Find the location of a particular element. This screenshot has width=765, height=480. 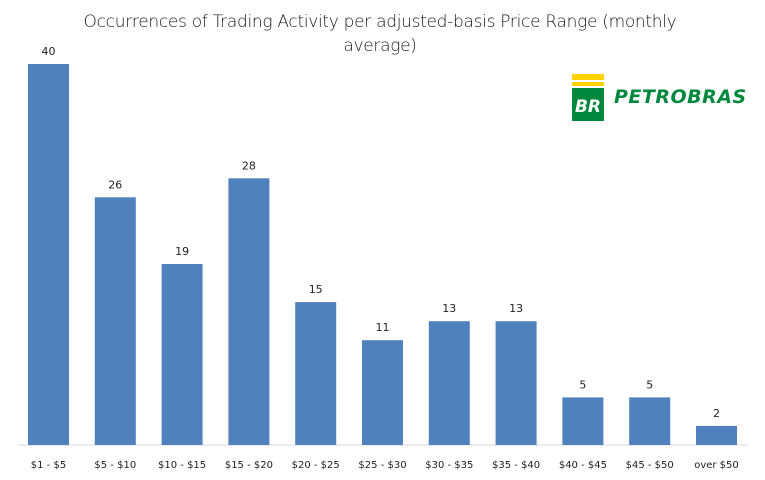

data-label-4: 15 is located at coordinates (316, 289).